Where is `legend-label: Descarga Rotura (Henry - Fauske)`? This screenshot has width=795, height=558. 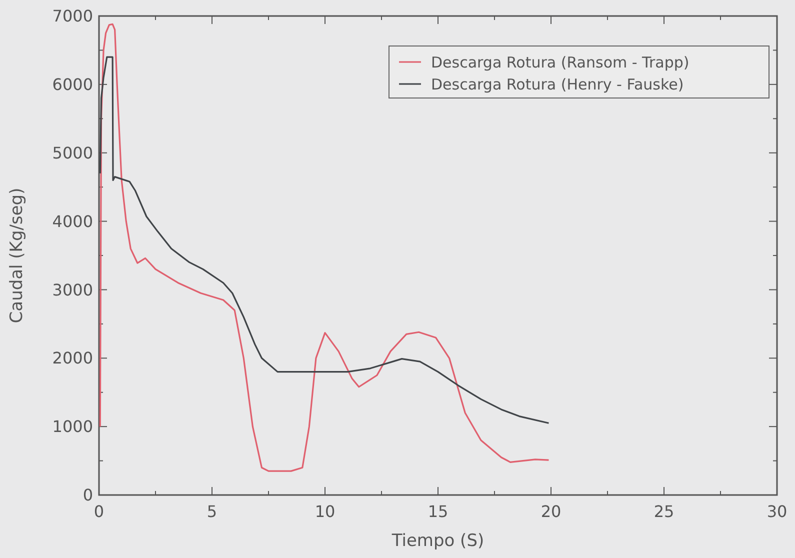
legend-label: Descarga Rotura (Henry - Fauske) is located at coordinates (557, 84).